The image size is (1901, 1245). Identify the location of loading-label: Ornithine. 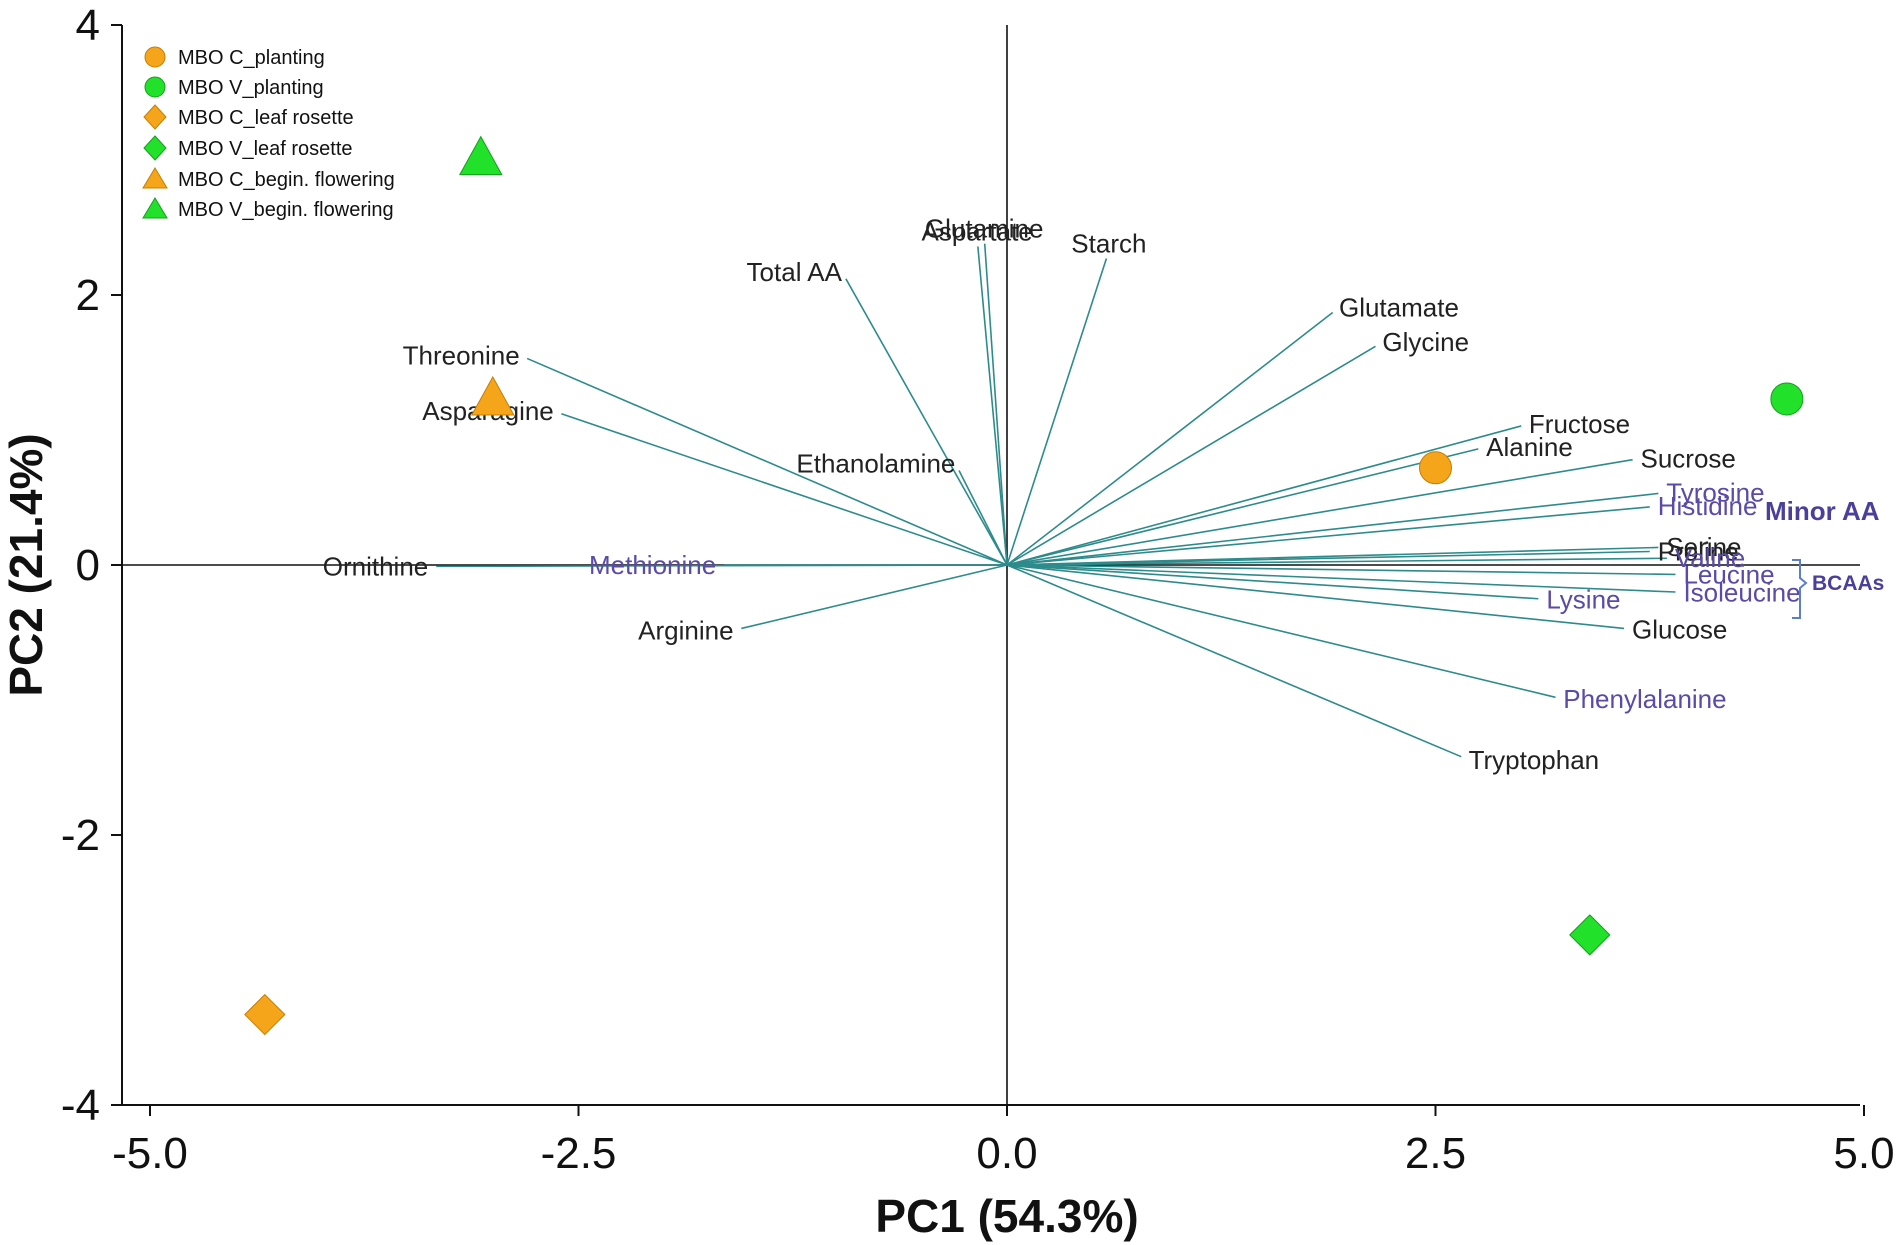
(376, 566).